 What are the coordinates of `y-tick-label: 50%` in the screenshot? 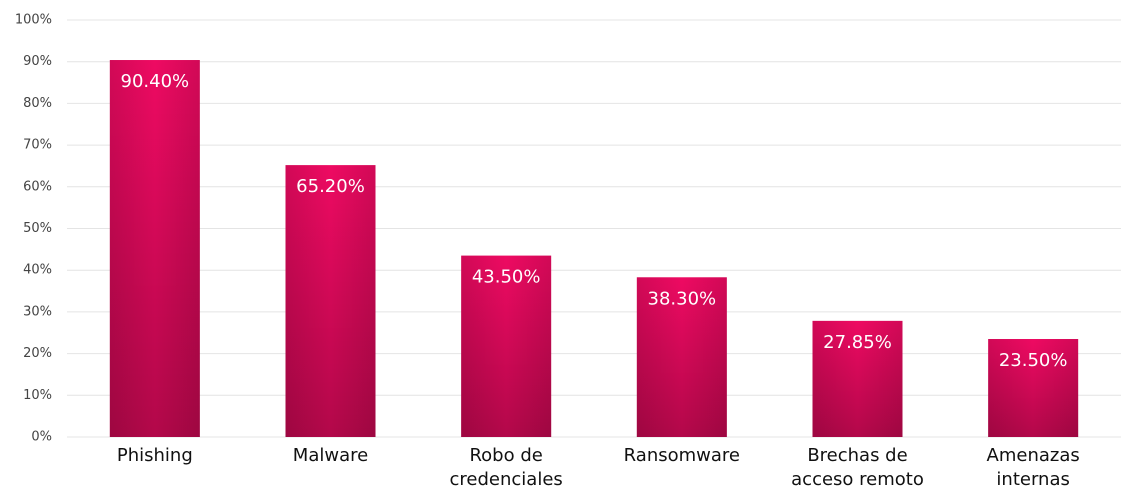 It's located at (37, 228).